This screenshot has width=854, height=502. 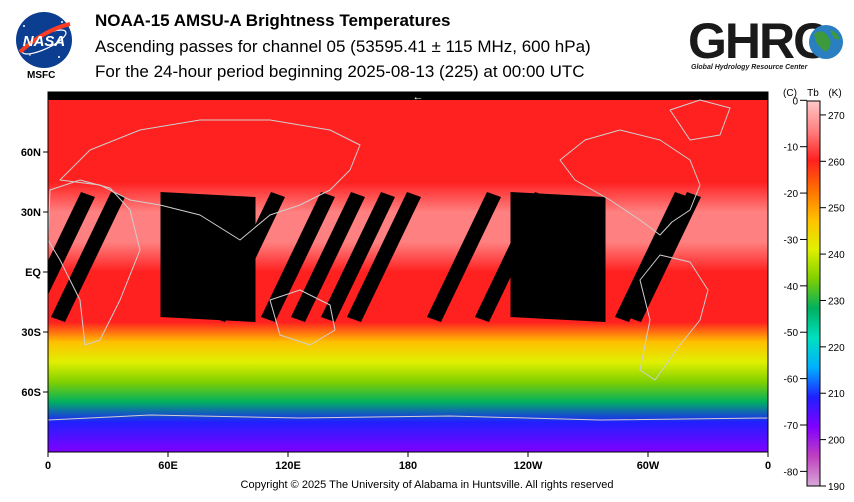 I want to click on y-tick-label: 60N, so click(x=31, y=153).